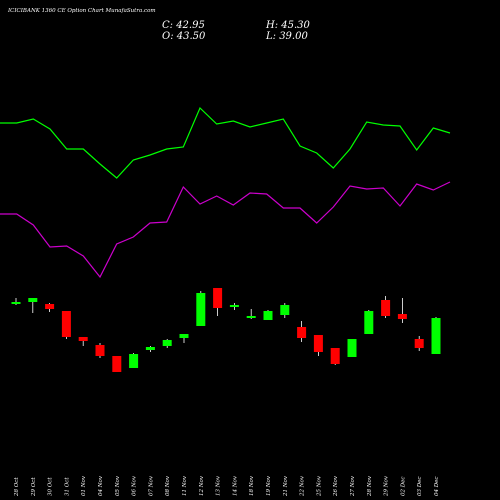 The height and width of the screenshot is (500, 500). I want to click on x-tick-label: 01 Nov, so click(84, 485).